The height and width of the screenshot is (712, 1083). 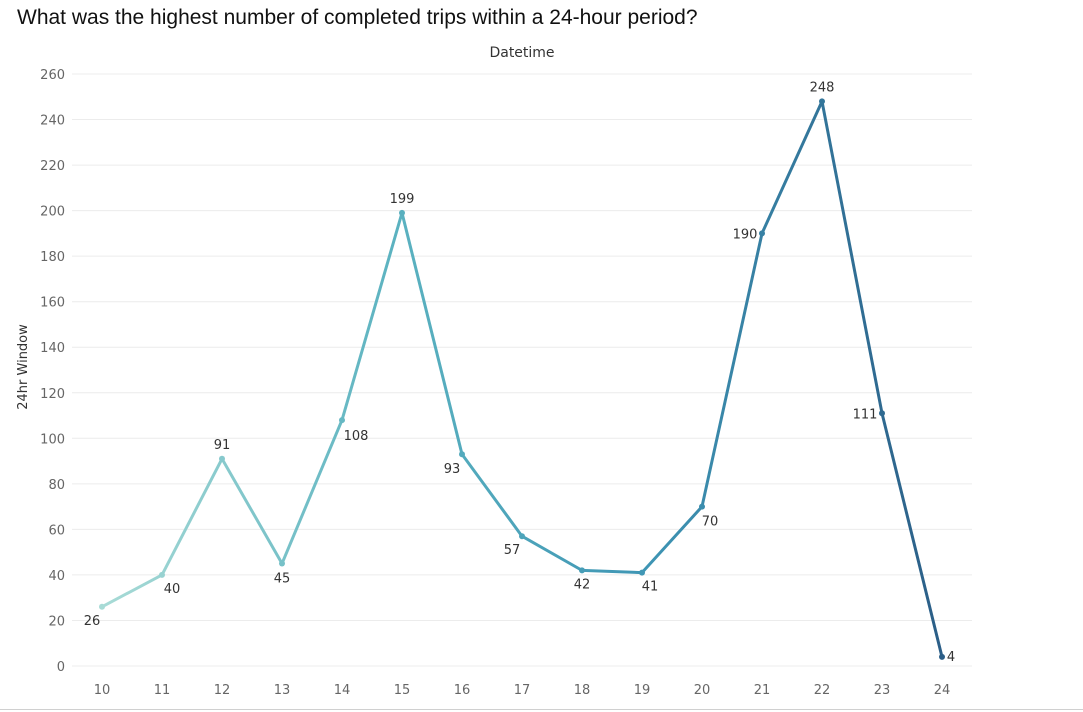 I want to click on y-tick-label: 40, so click(x=56, y=576).